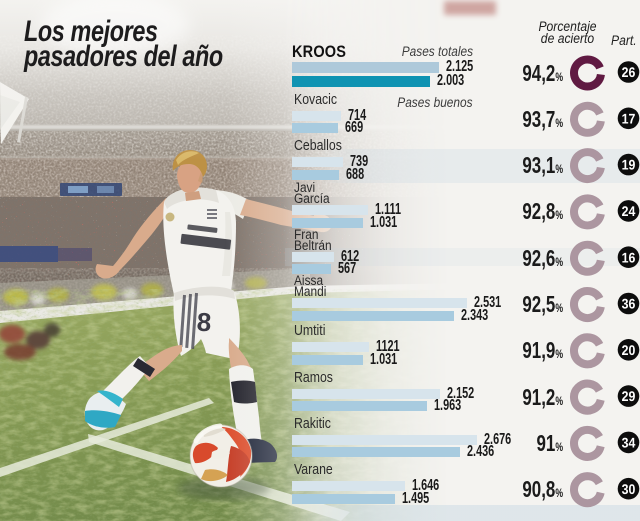 This screenshot has width=640, height=521. What do you see at coordinates (629, 165) in the screenshot?
I see `svg-text: 19` at bounding box center [629, 165].